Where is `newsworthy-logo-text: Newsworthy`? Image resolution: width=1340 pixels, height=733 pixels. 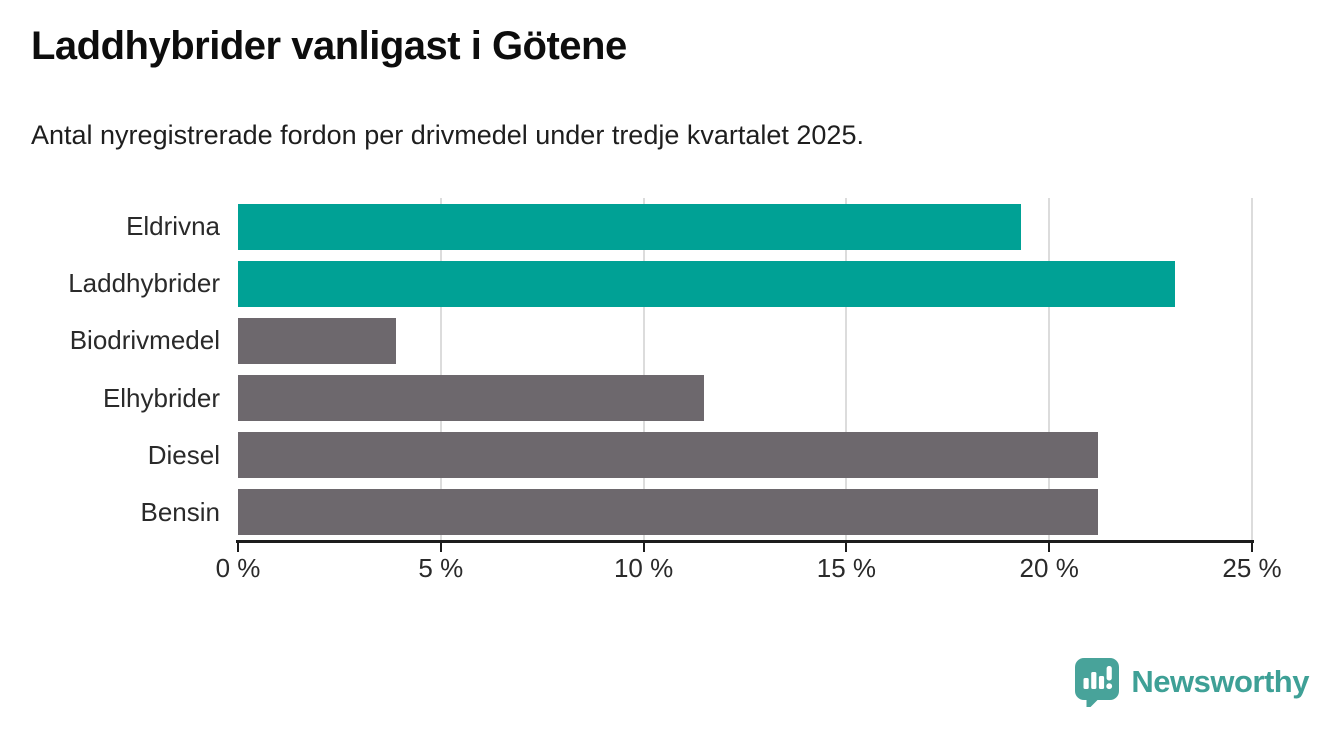
newsworthy-logo-text: Newsworthy is located at coordinates (1220, 681).